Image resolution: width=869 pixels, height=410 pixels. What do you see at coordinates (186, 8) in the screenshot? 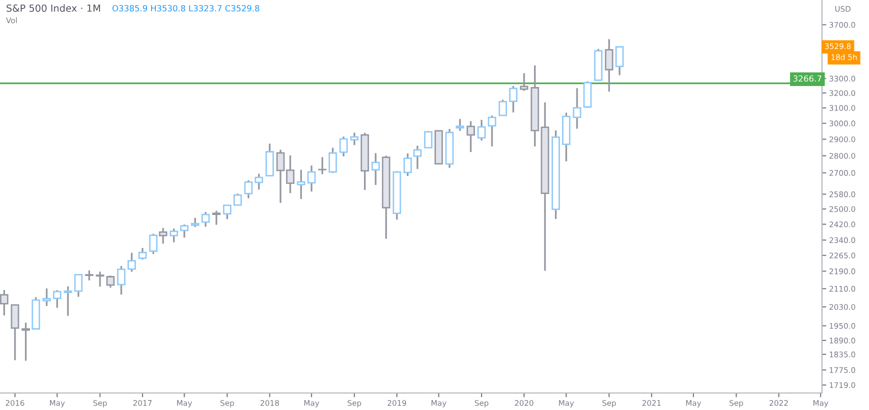
I see `annotation: O3385.9 H3530.8 L3323.7 C3529.8` at bounding box center [186, 8].